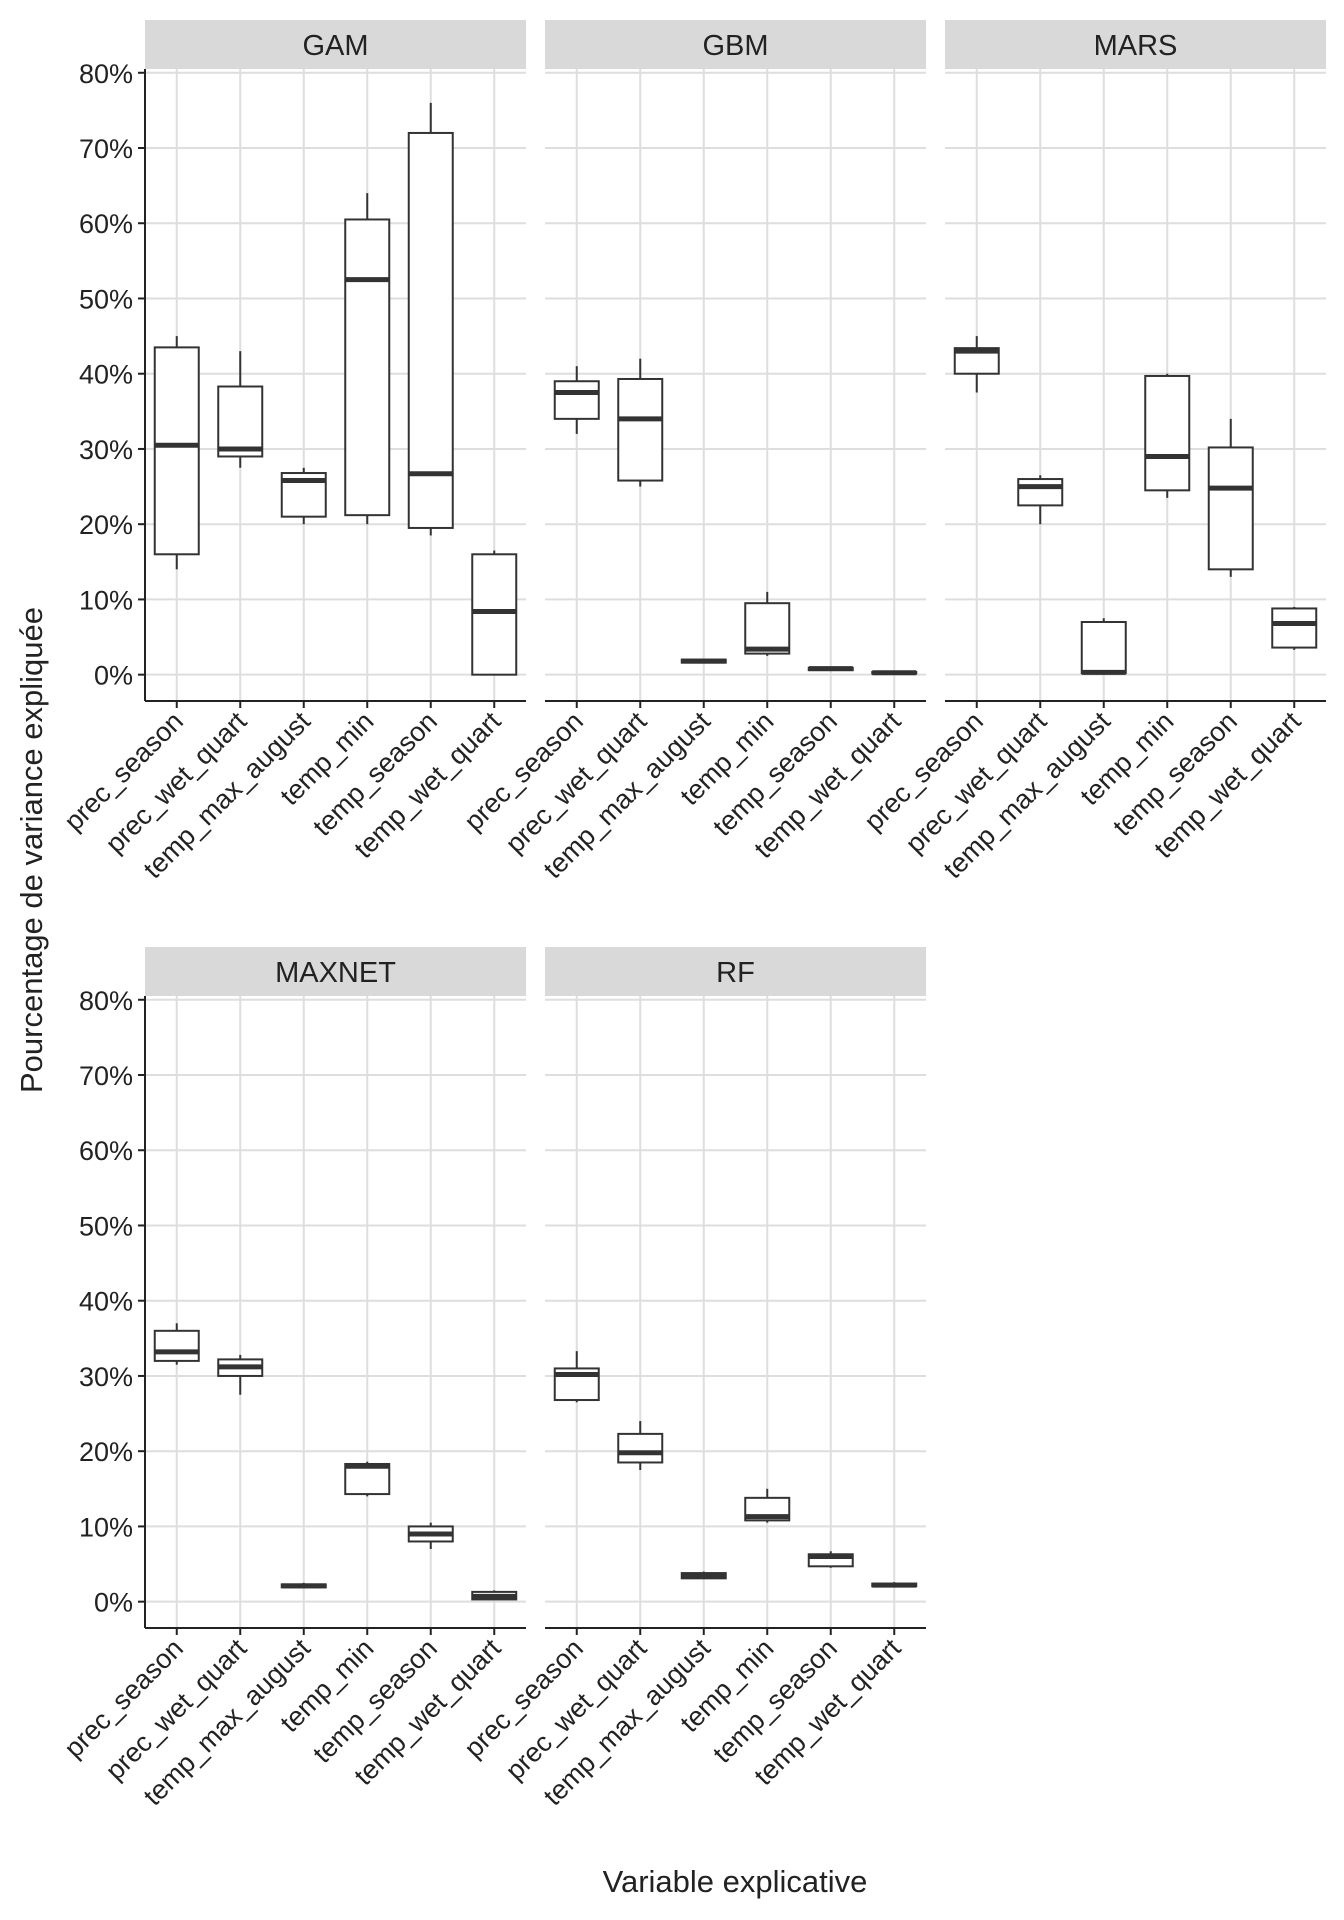 Image resolution: width=1344 pixels, height=1920 pixels. I want to click on y-axis-title: Pourcentage de variance expliquée, so click(31, 850).